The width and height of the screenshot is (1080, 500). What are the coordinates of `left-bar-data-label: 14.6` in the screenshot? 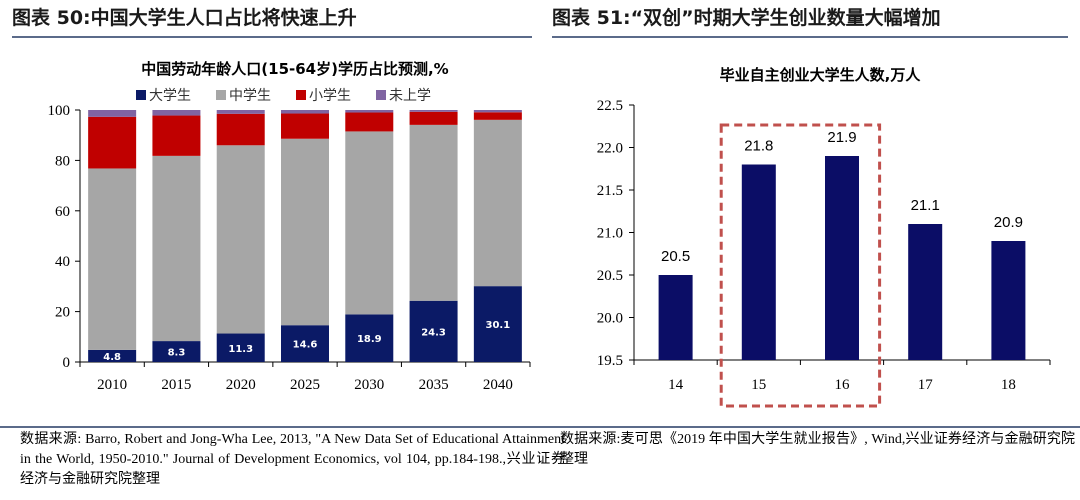 It's located at (305, 345).